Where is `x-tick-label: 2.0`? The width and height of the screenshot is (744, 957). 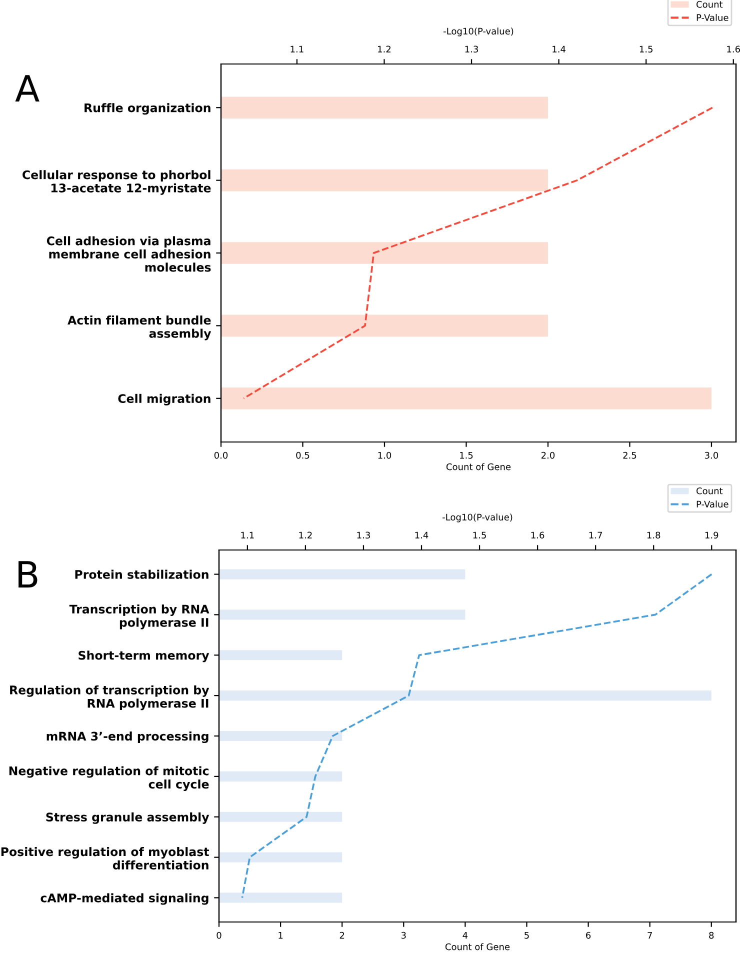 x-tick-label: 2.0 is located at coordinates (548, 455).